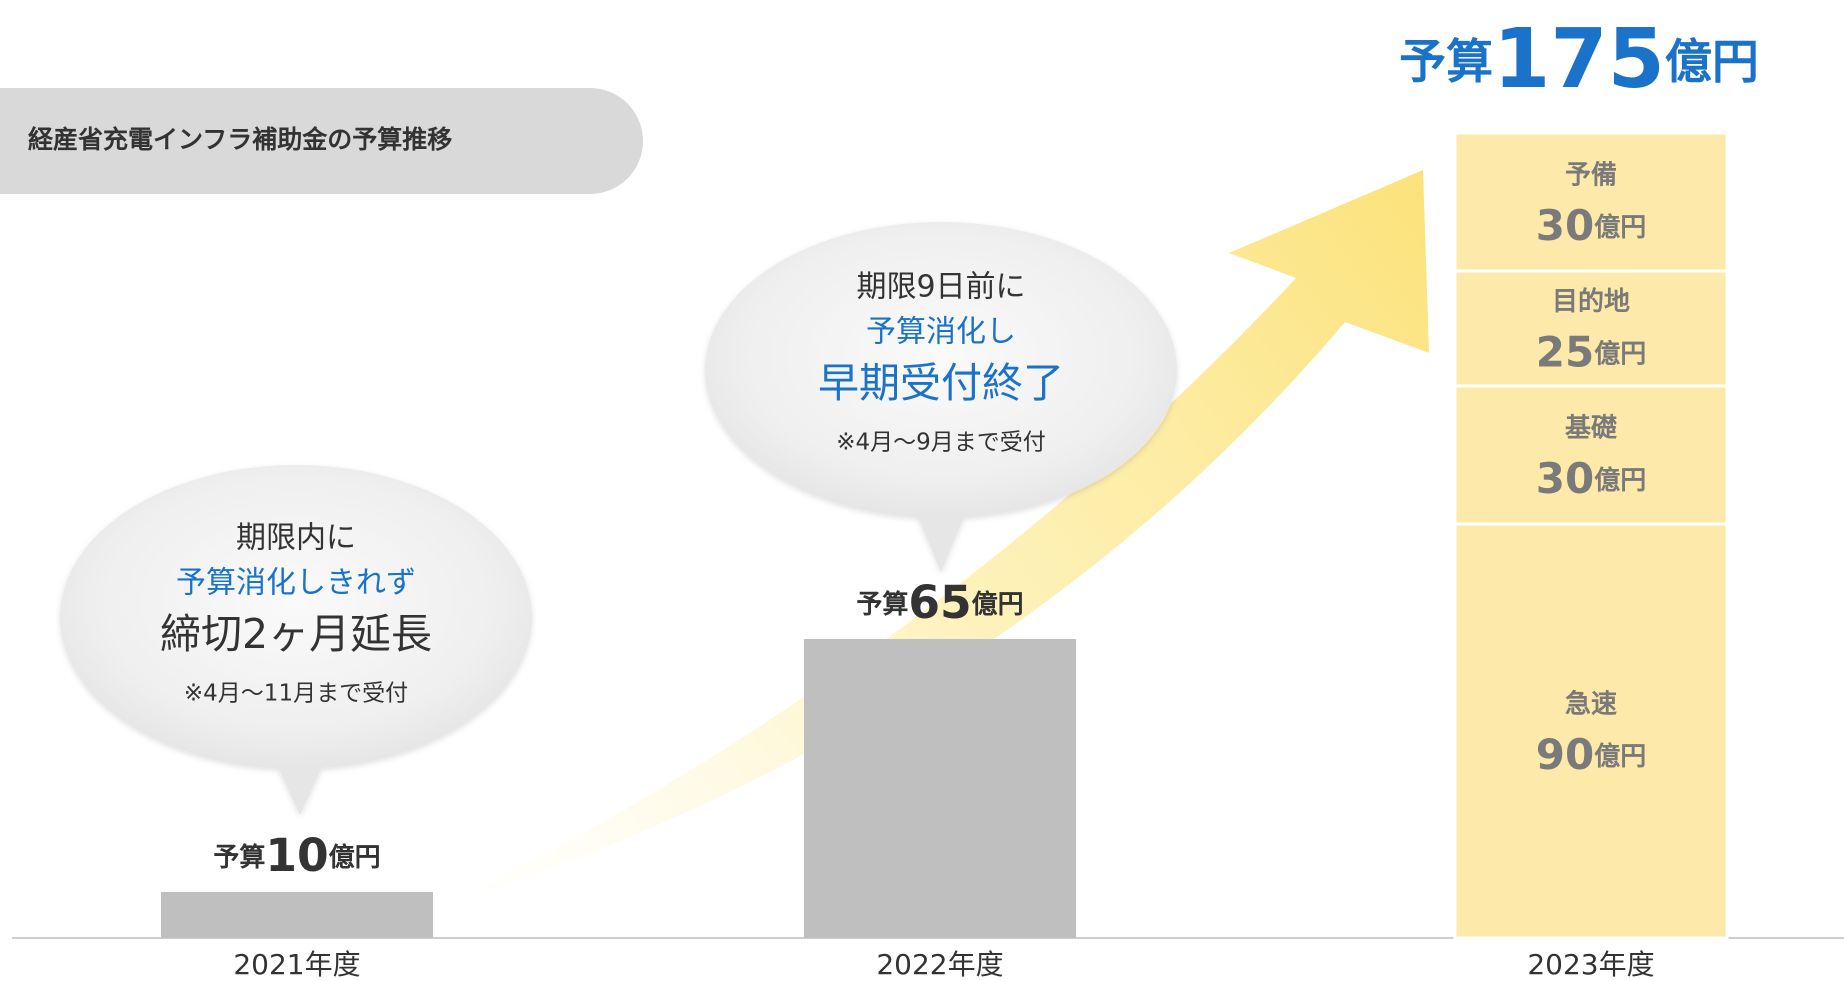 This screenshot has height=981, width=1844. Describe the element at coordinates (240, 139) in the screenshot. I see `chart-title: 経産省充電インフラ補助金の予算推移` at that location.